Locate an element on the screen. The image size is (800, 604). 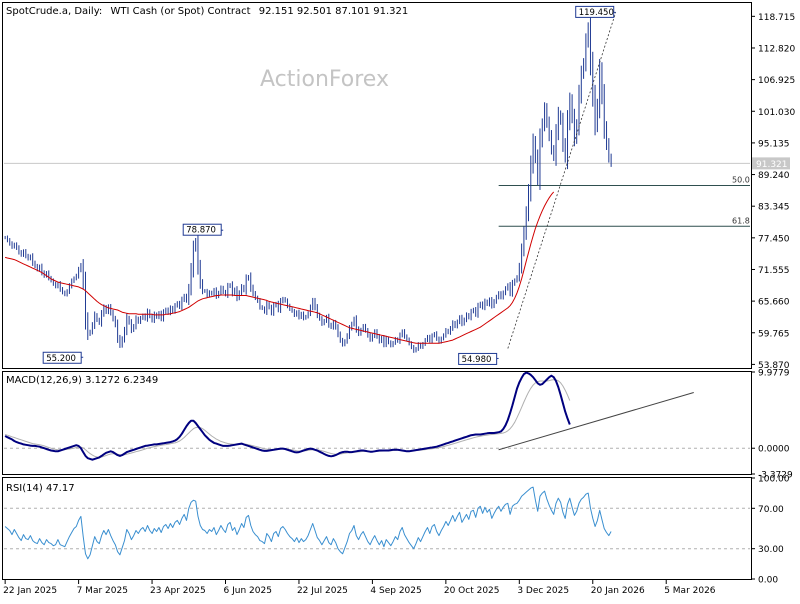
rsi-y-tick-label: 30.00 is located at coordinates (771, 550).